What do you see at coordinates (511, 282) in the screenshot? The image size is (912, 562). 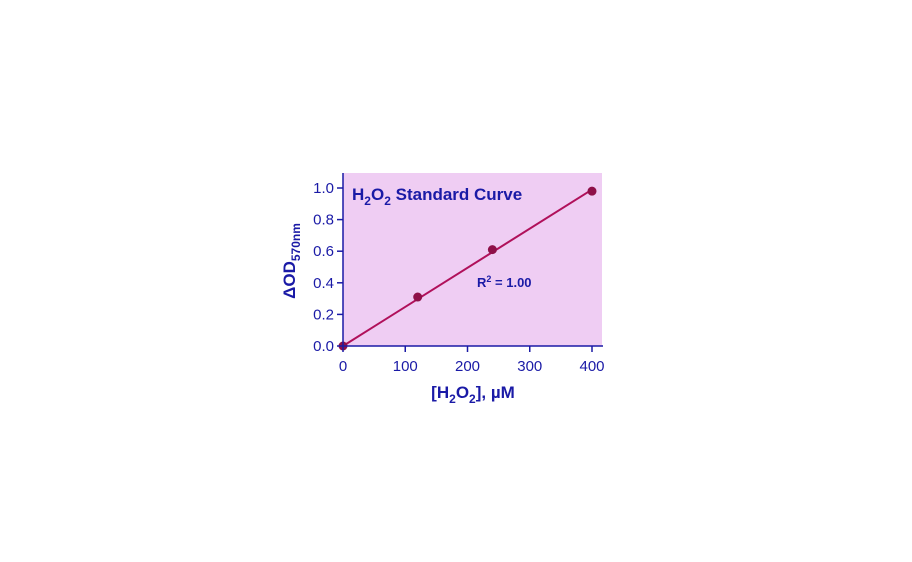 I see `text-part: = 1.00` at bounding box center [511, 282].